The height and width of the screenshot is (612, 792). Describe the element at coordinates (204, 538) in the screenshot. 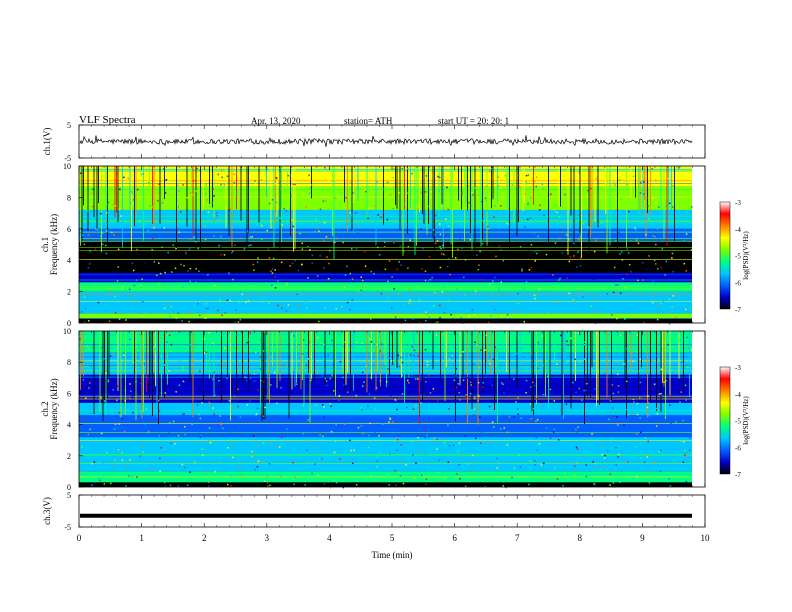

I see `x-tick-label: 2` at that location.